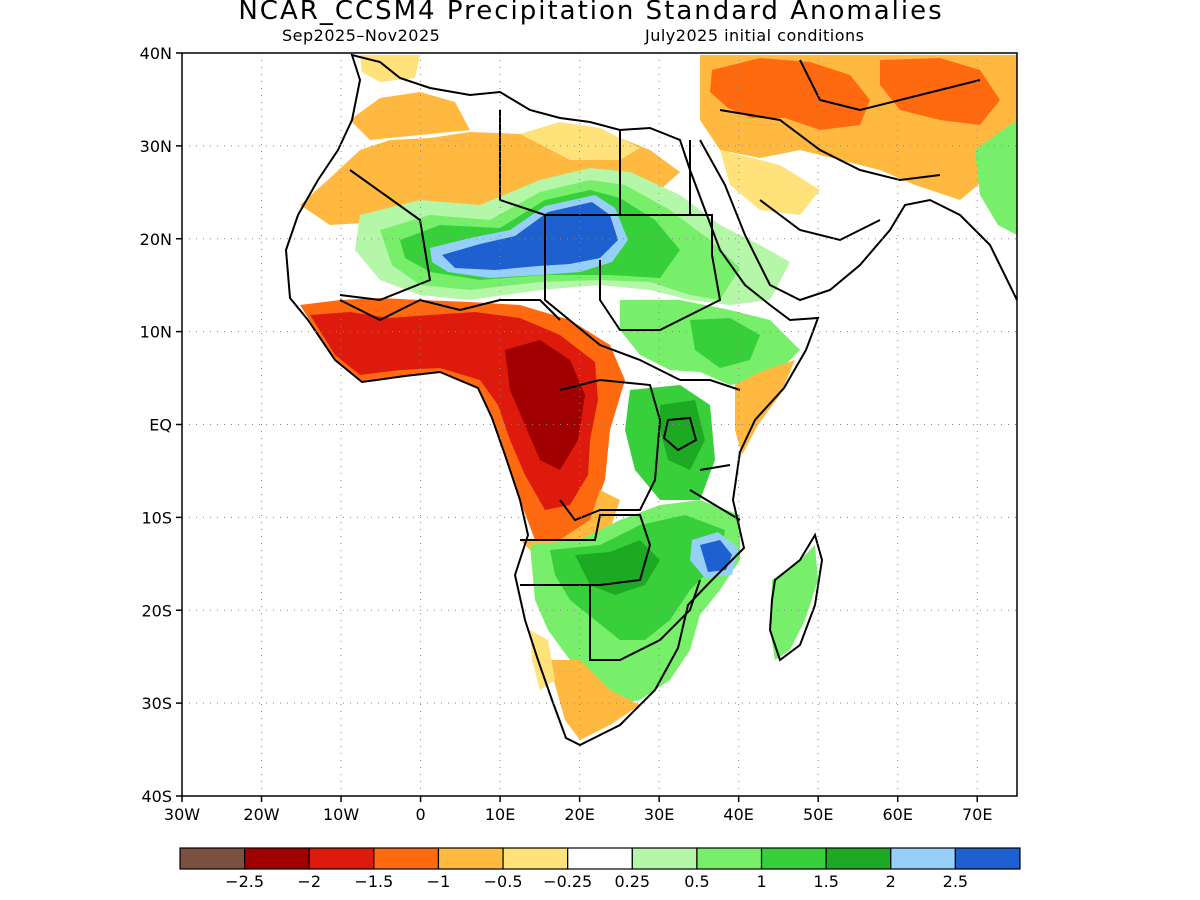 Image resolution: width=1200 pixels, height=900 pixels. What do you see at coordinates (716, 556) in the screenshot?
I see `field-lake-malawi-blue-strong` at bounding box center [716, 556].